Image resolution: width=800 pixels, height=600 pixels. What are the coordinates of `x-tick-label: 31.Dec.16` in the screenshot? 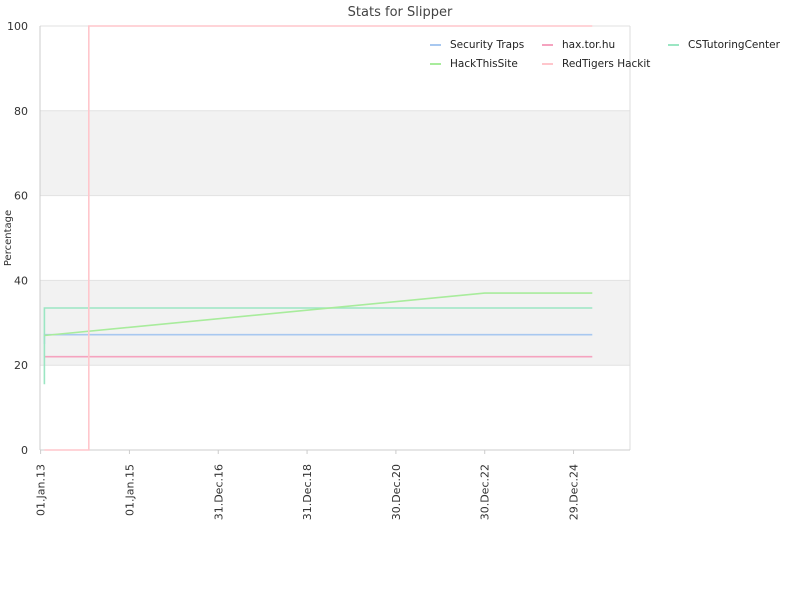 It's located at (218, 492).